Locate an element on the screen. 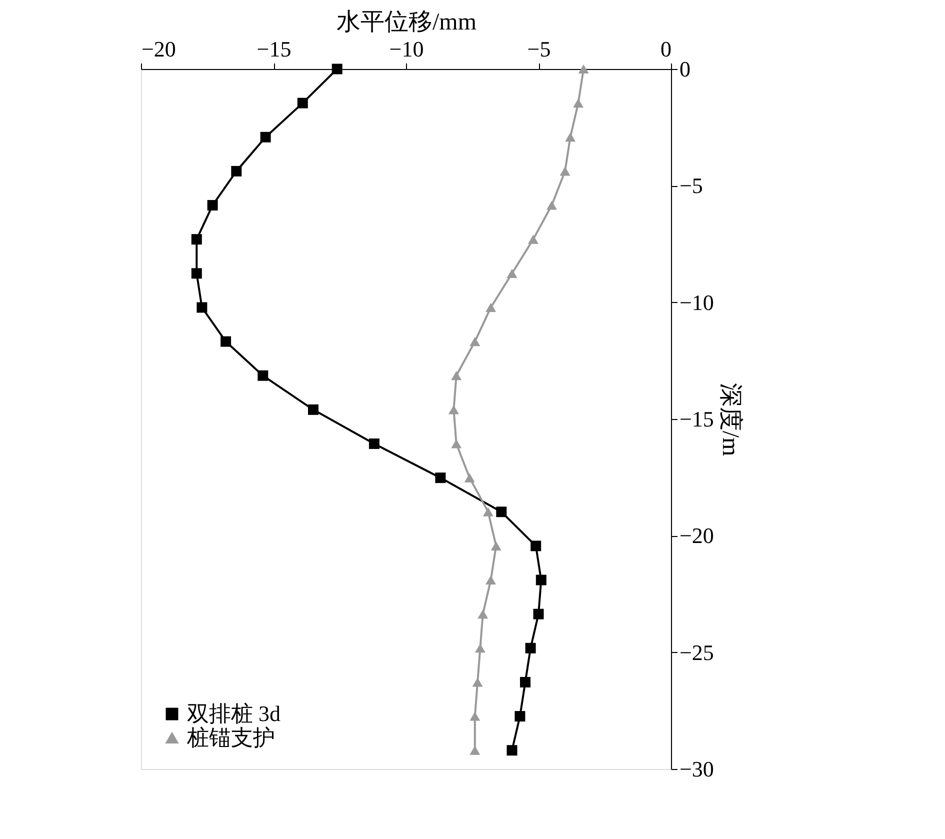 The image size is (945, 839). x-axis-title: 水平位移/mm is located at coordinates (406, 23).